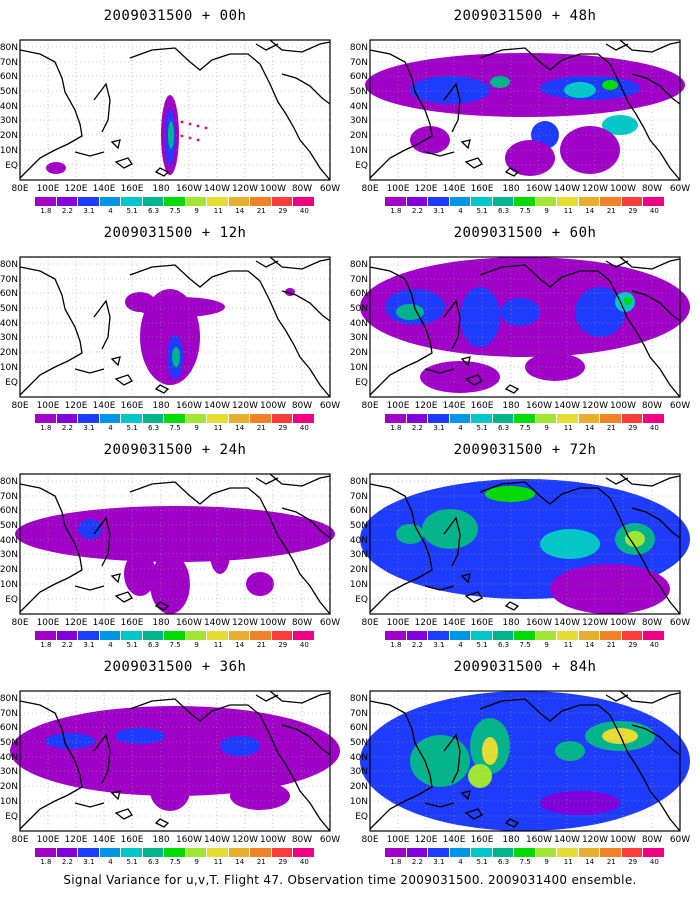  I want to click on lat-tick-label: 10N, so click(9, 585).